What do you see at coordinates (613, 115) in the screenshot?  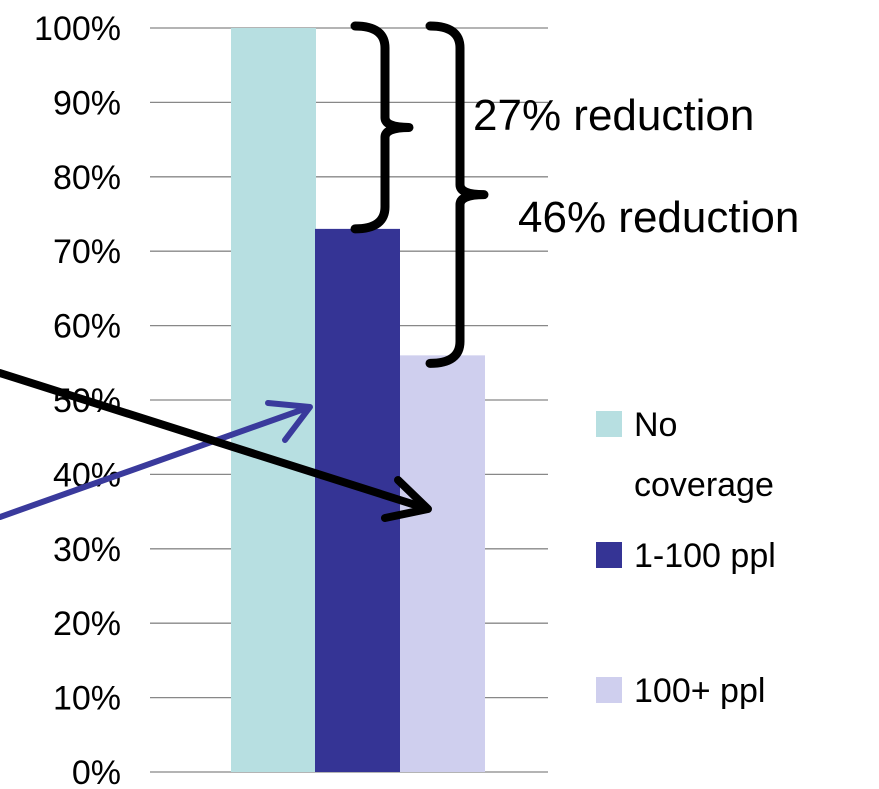 I see `annotation-27-reduction: 27% reduction` at bounding box center [613, 115].